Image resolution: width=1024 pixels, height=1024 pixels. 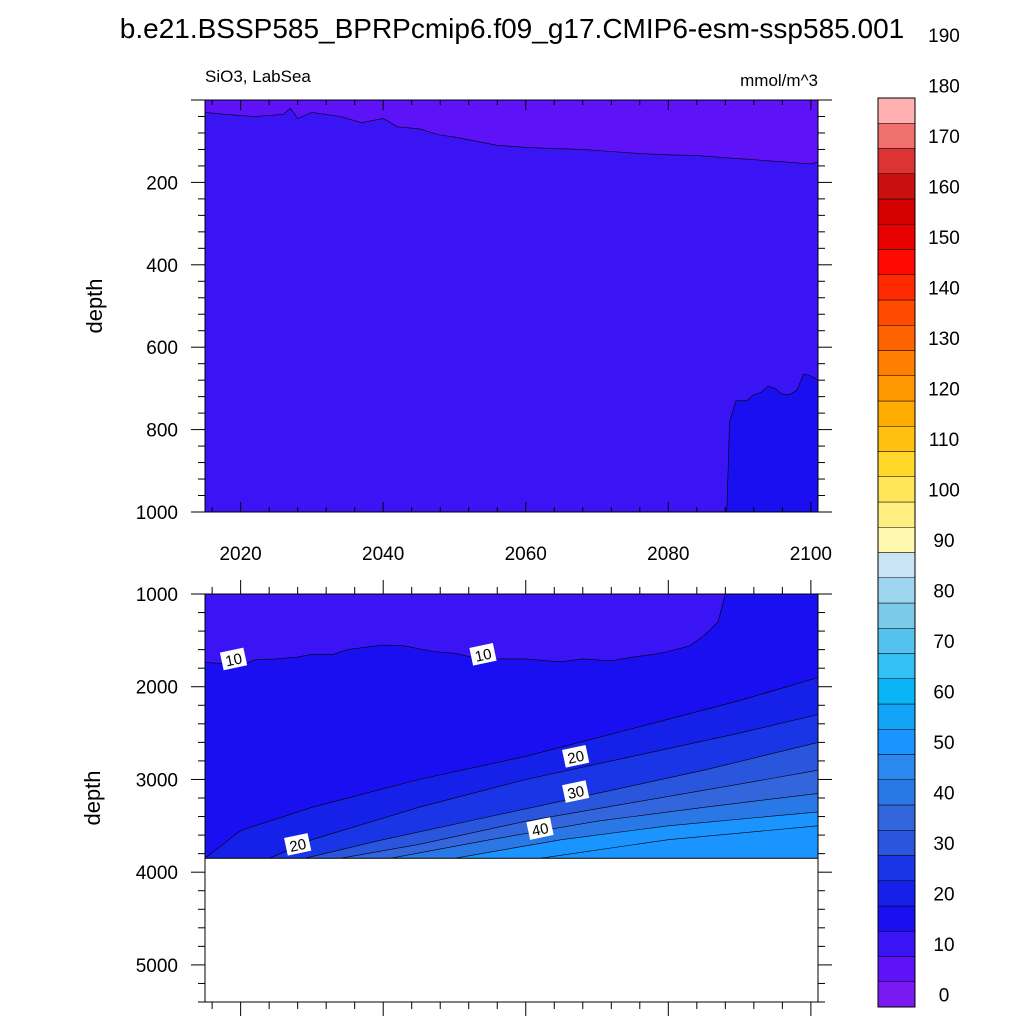 I want to click on colorbar-label: 110, so click(x=944, y=440).